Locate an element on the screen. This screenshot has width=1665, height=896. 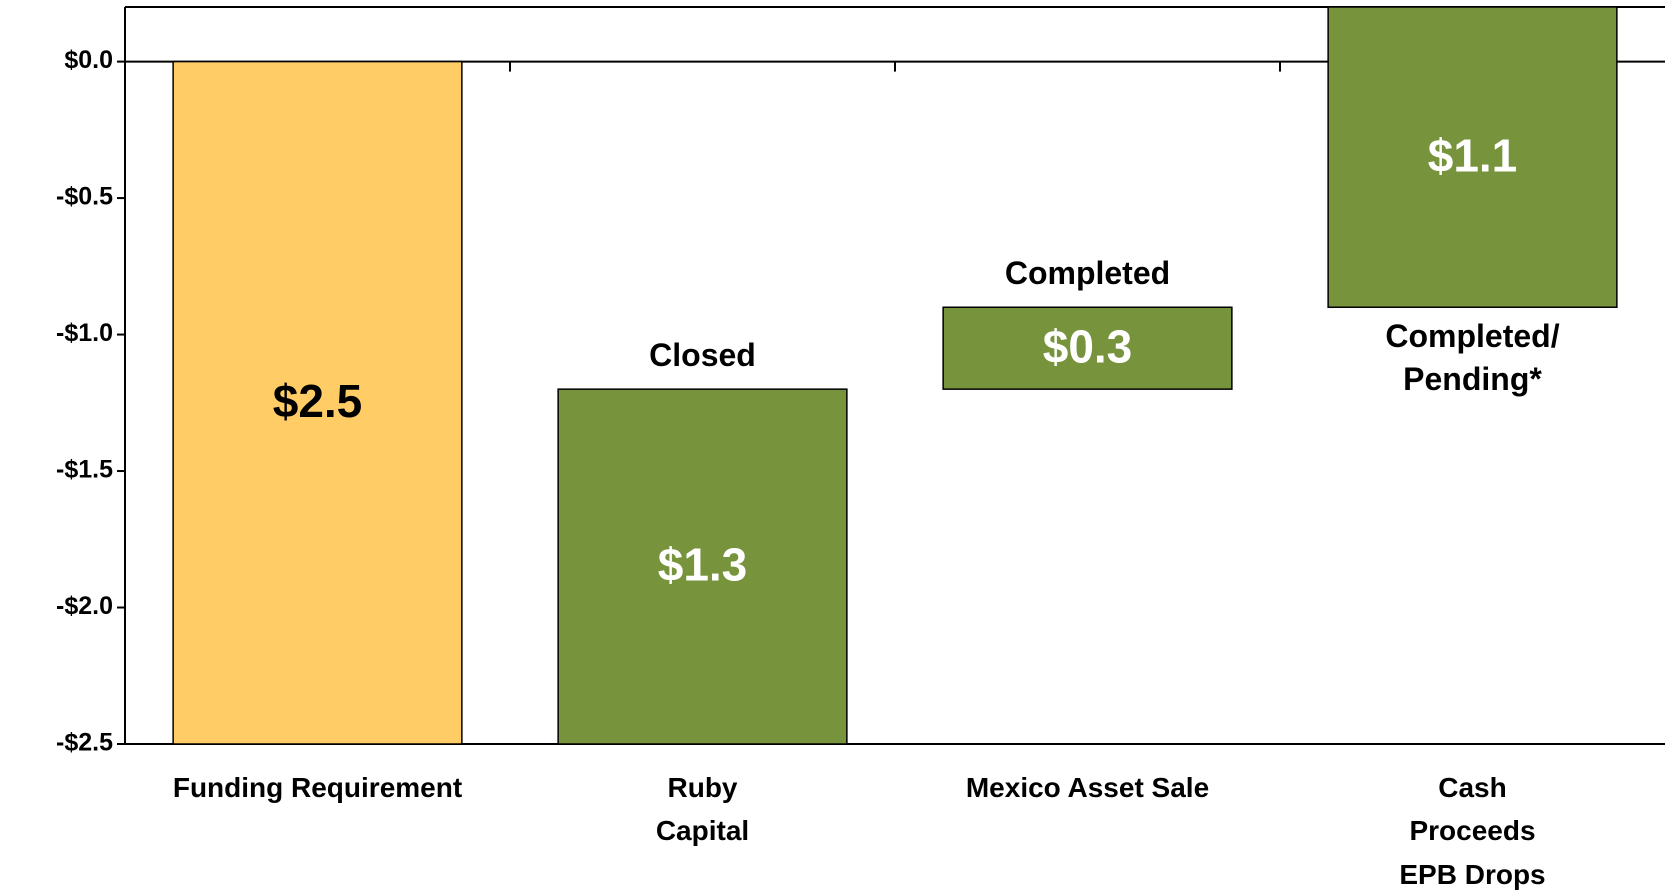
value-label: $2.5 is located at coordinates (318, 401).